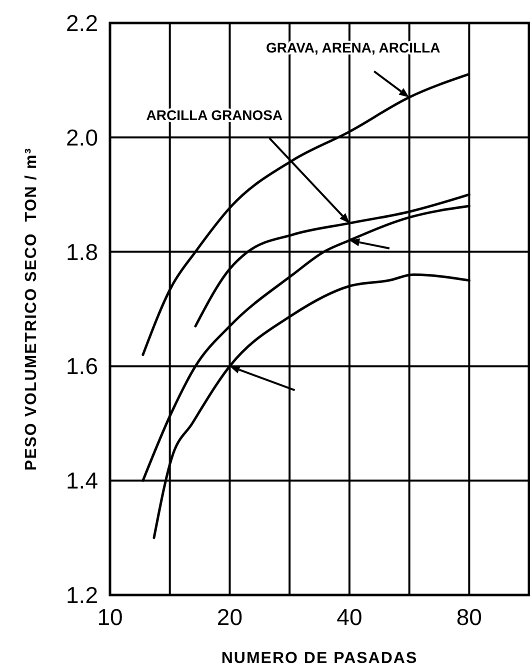 Image resolution: width=530 pixels, height=672 pixels. What do you see at coordinates (31, 309) in the screenshot?
I see `y-axis-title: PESO VOLUMETRICO SECO TON / m³` at bounding box center [31, 309].